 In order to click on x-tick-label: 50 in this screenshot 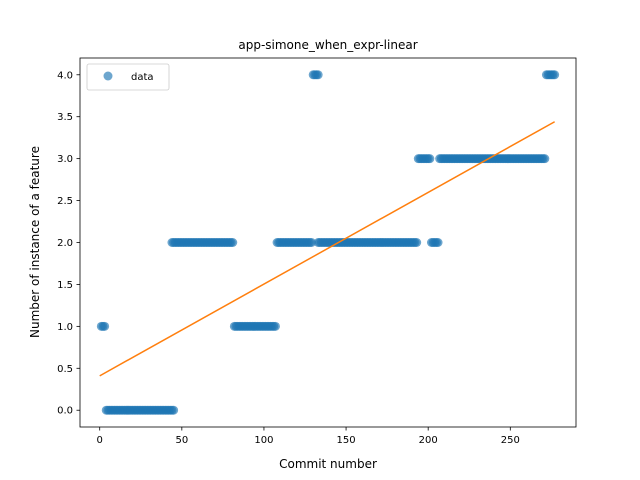, I will do `click(181, 440)`.